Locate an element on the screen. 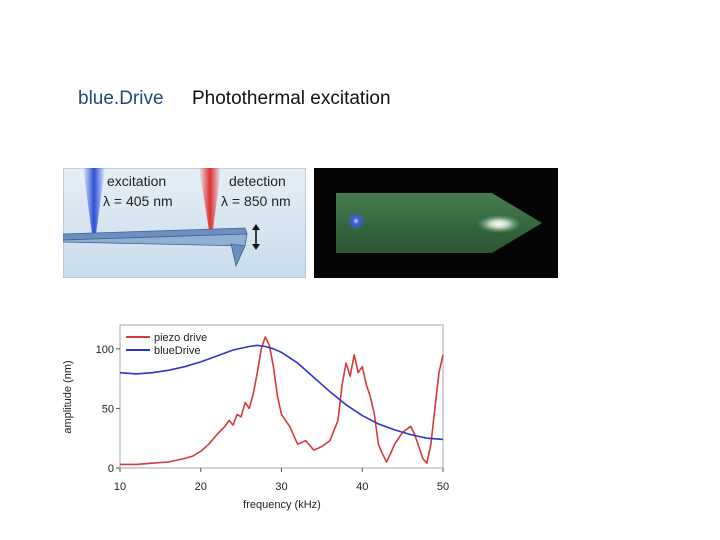 This screenshot has width=720, height=540. slide-subtitle: Photothermal excitation is located at coordinates (291, 98).